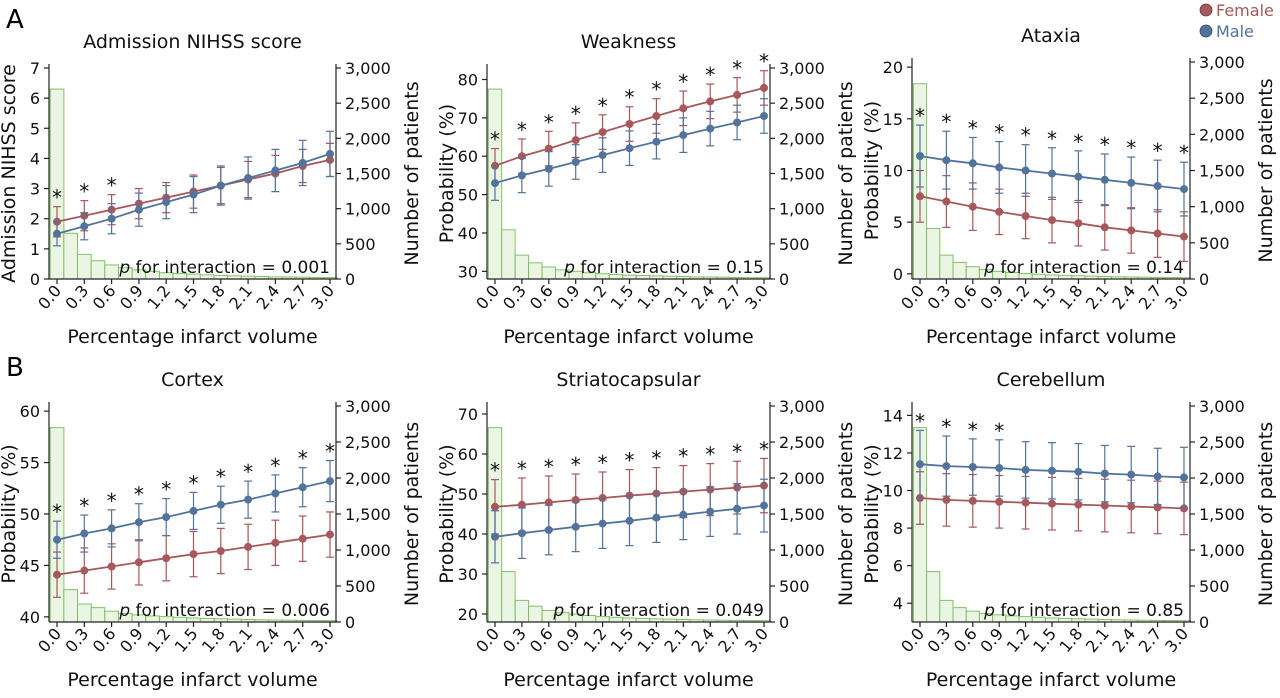  I want to click on annotation-text: for interaction = 0.049, so click(664, 611).